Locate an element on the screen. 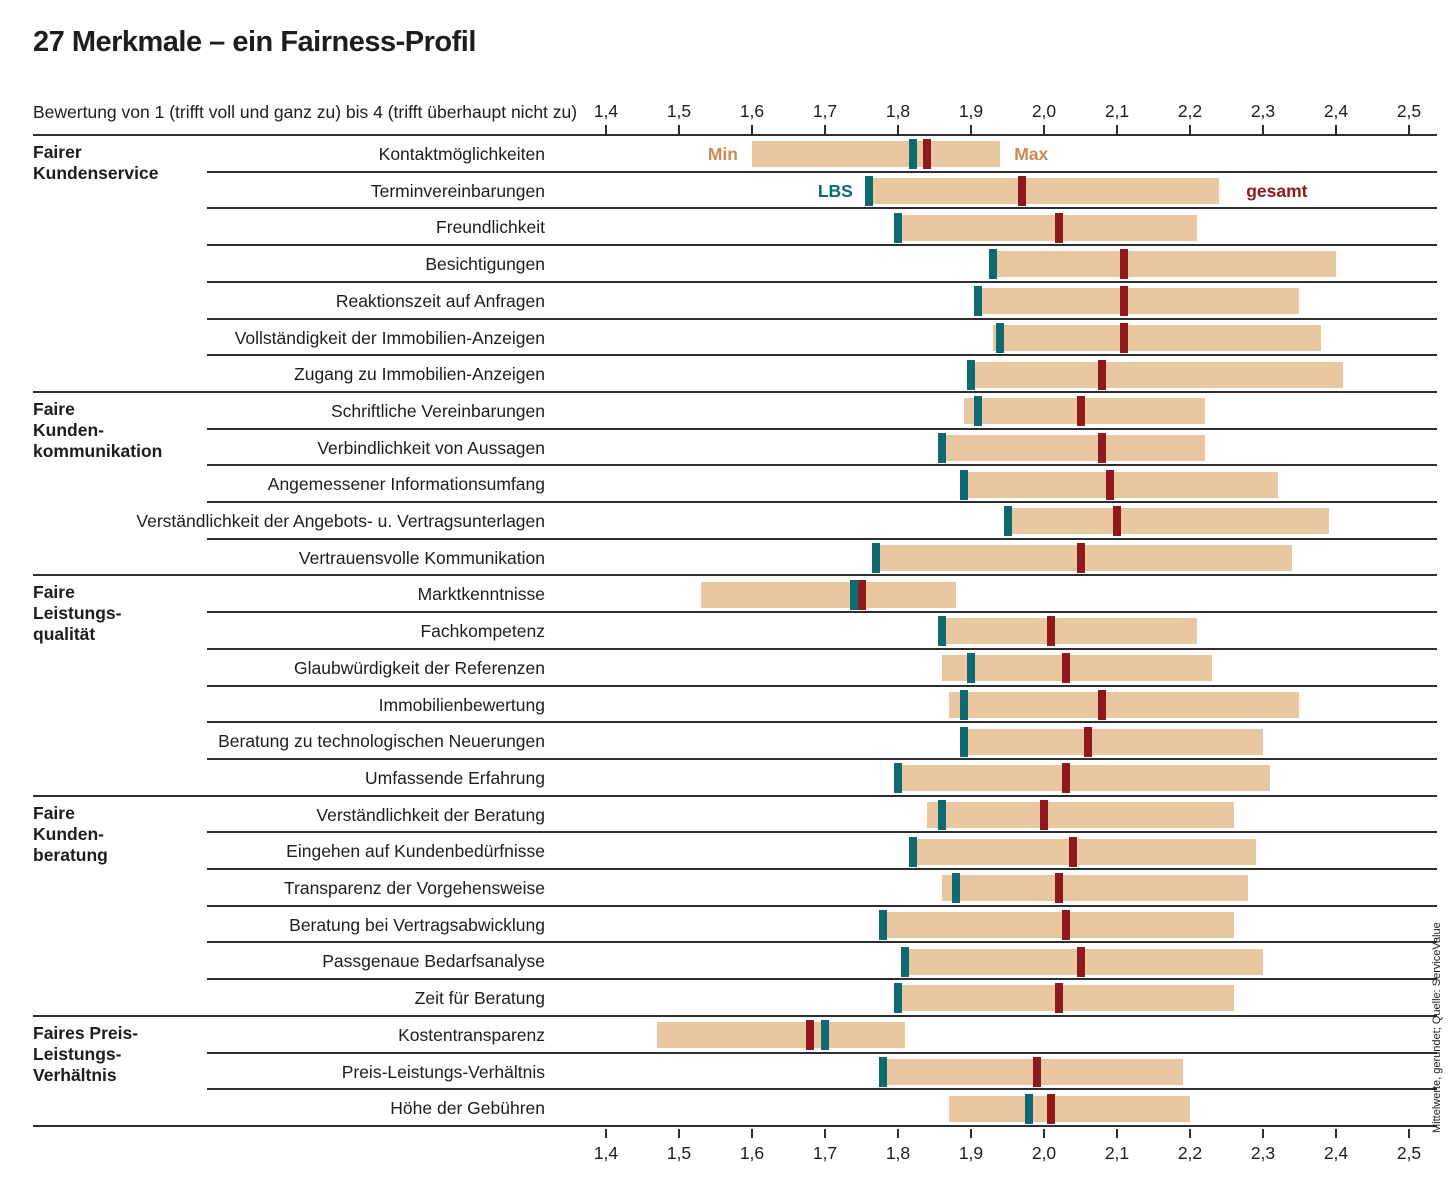  legend-min-label: Min is located at coordinates (722, 154).